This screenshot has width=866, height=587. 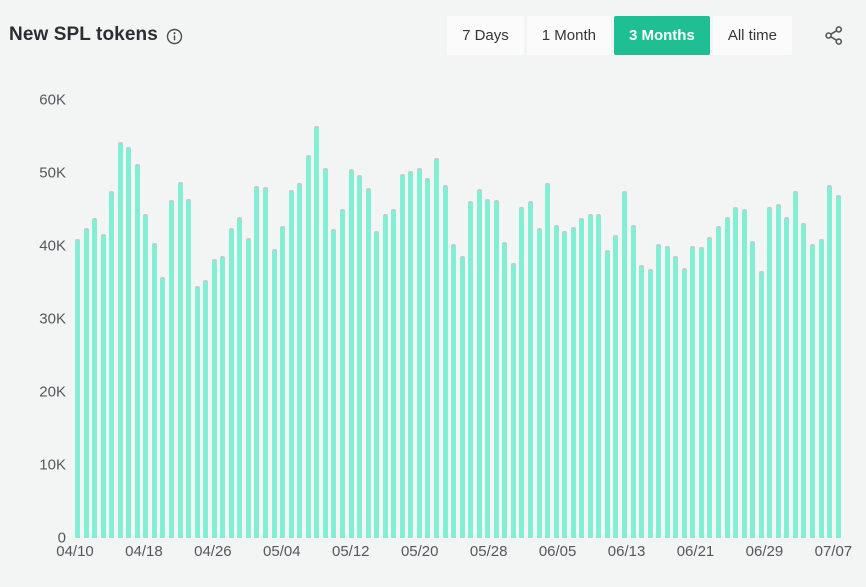 What do you see at coordinates (96, 35) in the screenshot?
I see `title-wrap: New SPL tokens` at bounding box center [96, 35].